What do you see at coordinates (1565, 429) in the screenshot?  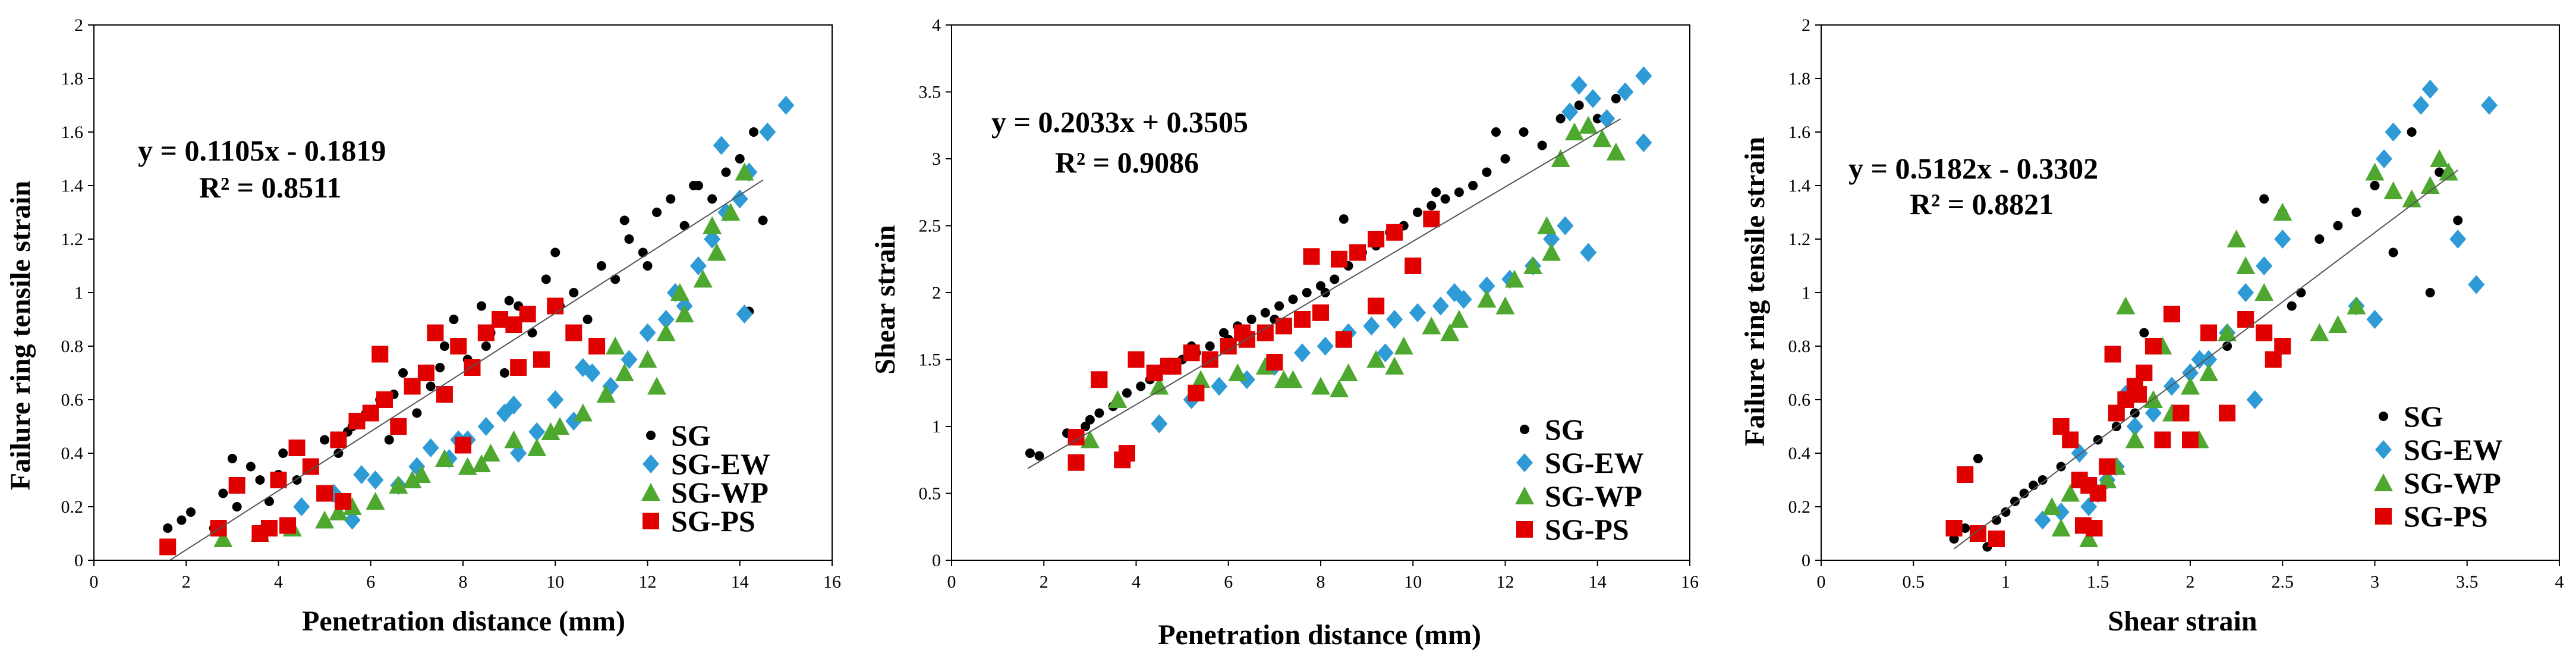 I see `panel-middle-legend-label-sg: SG` at bounding box center [1565, 429].